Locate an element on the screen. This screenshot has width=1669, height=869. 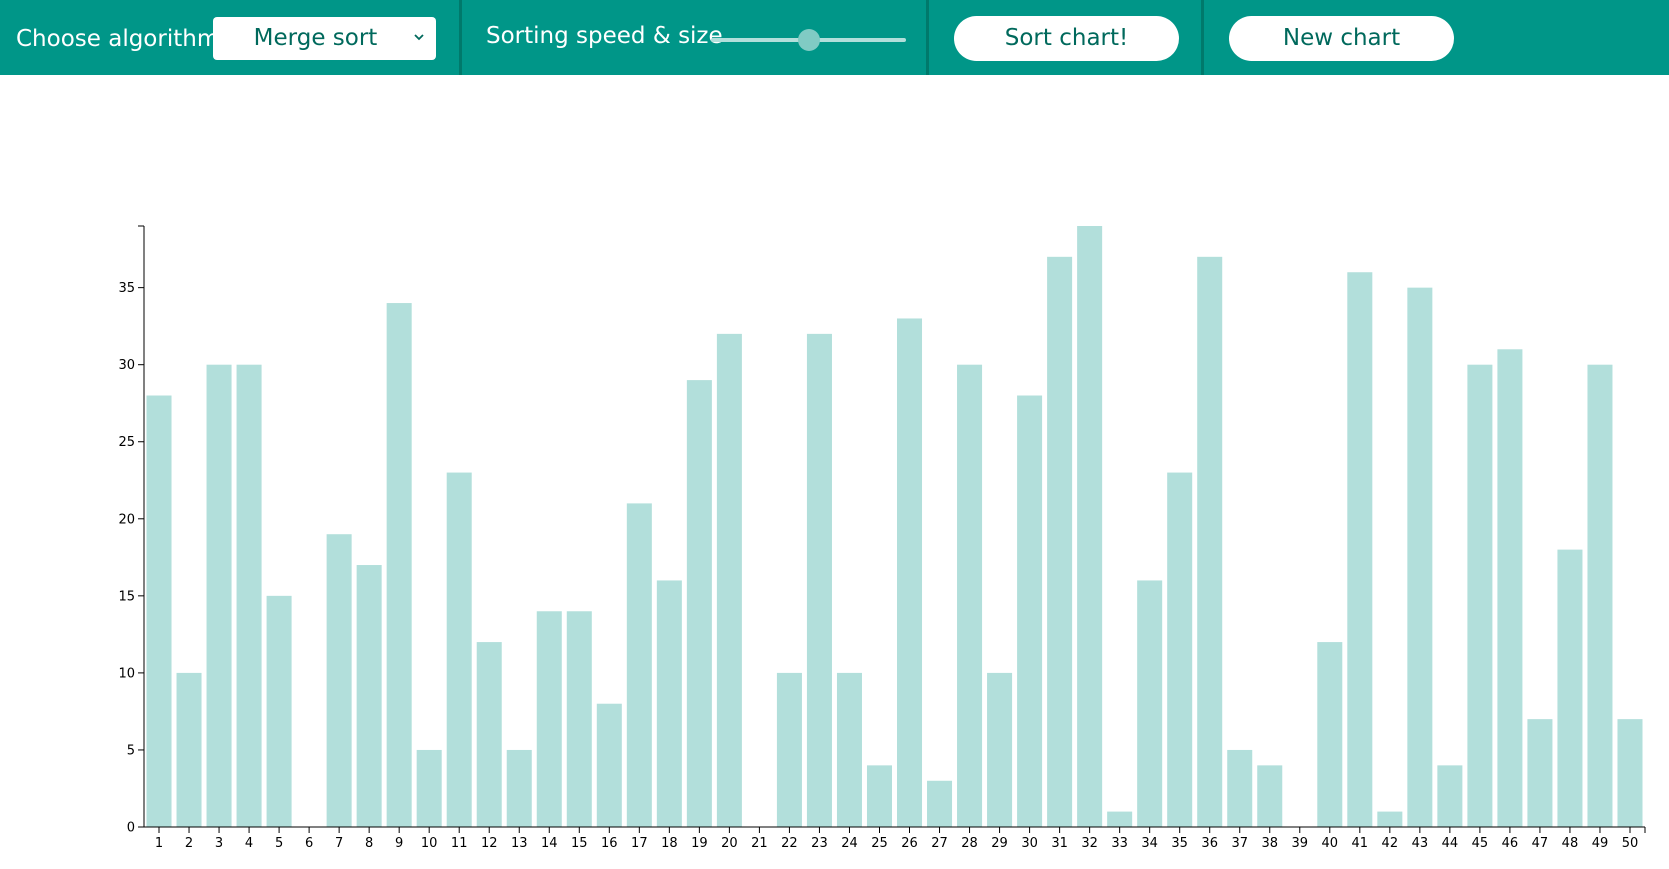
x-tick-label: 28 is located at coordinates (969, 843).